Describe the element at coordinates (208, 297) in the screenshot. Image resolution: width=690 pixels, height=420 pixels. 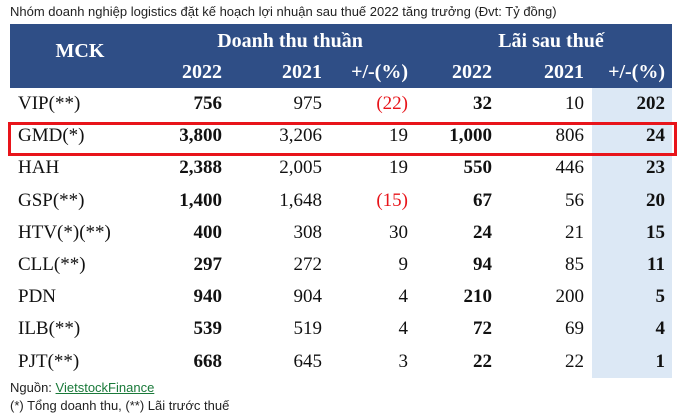
I see `cell: 940` at that location.